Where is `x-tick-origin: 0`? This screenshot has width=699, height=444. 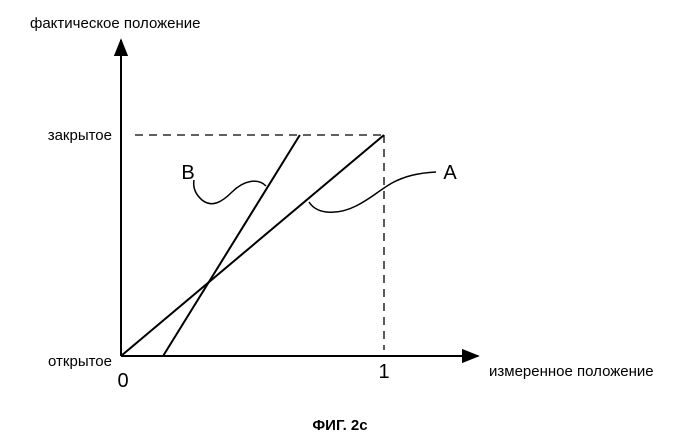
x-tick-origin: 0 is located at coordinates (122, 381).